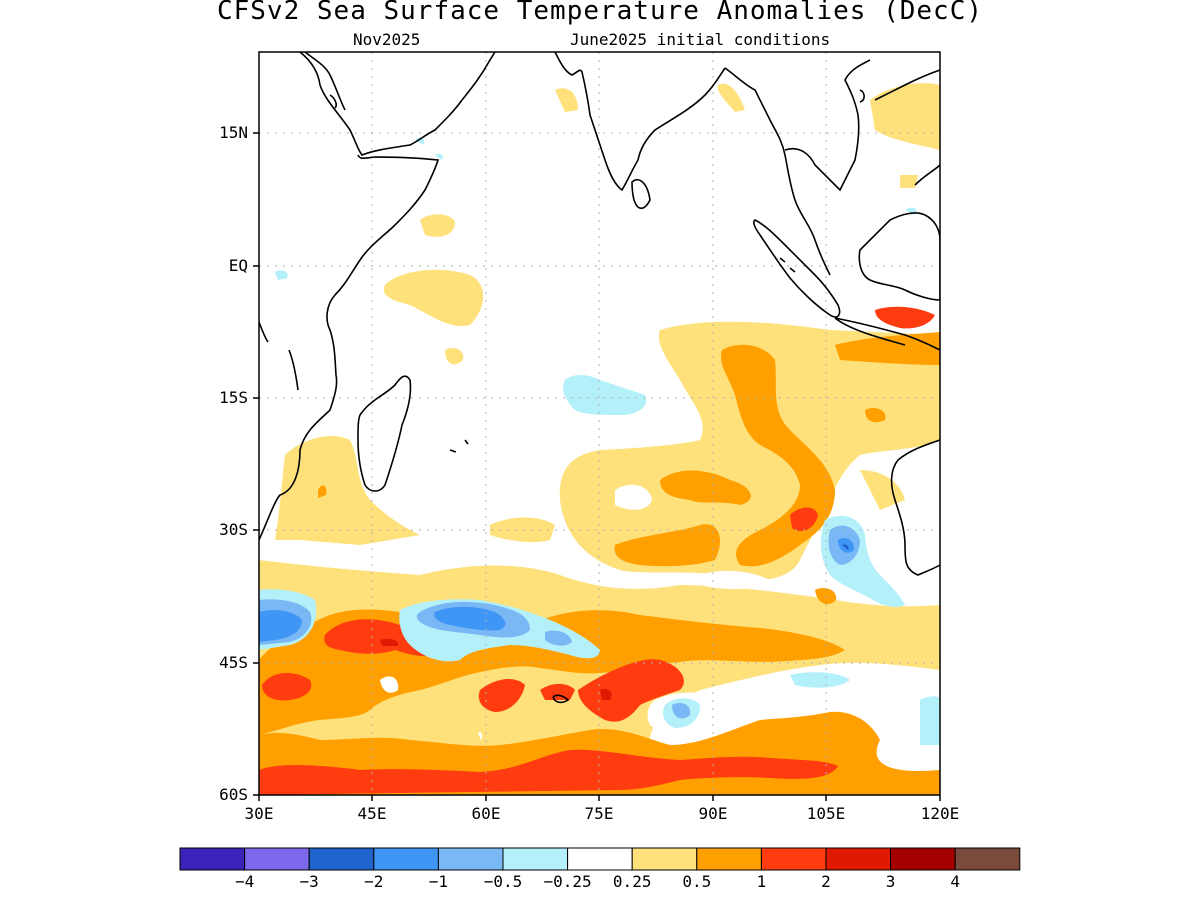  I want to click on lat-label-30s: 30S, so click(233, 529).